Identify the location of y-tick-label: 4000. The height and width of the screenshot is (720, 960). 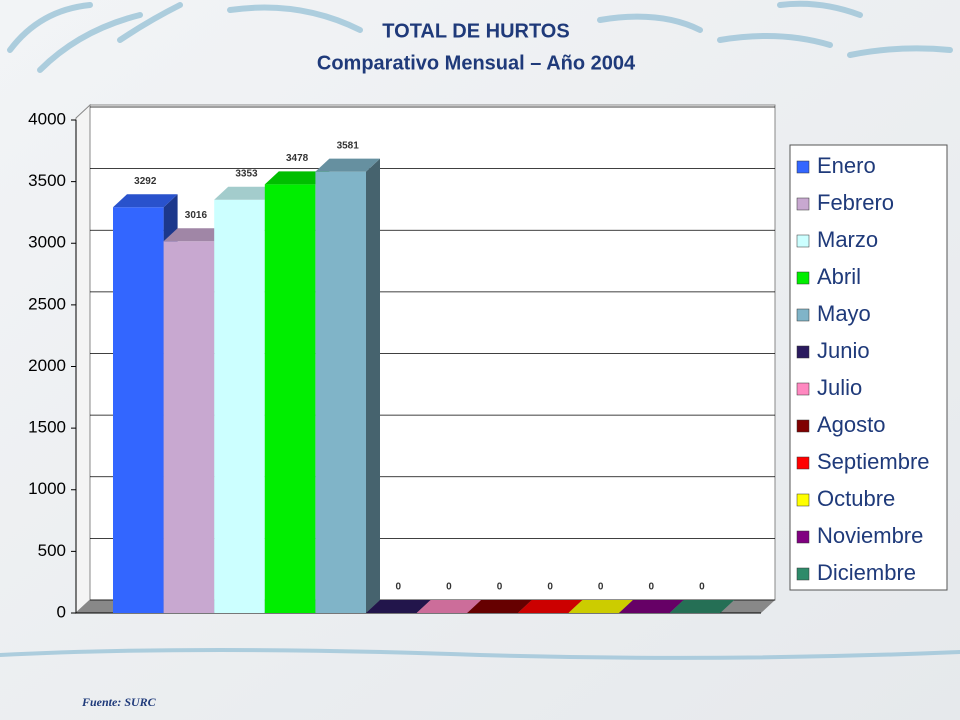
(47, 118).